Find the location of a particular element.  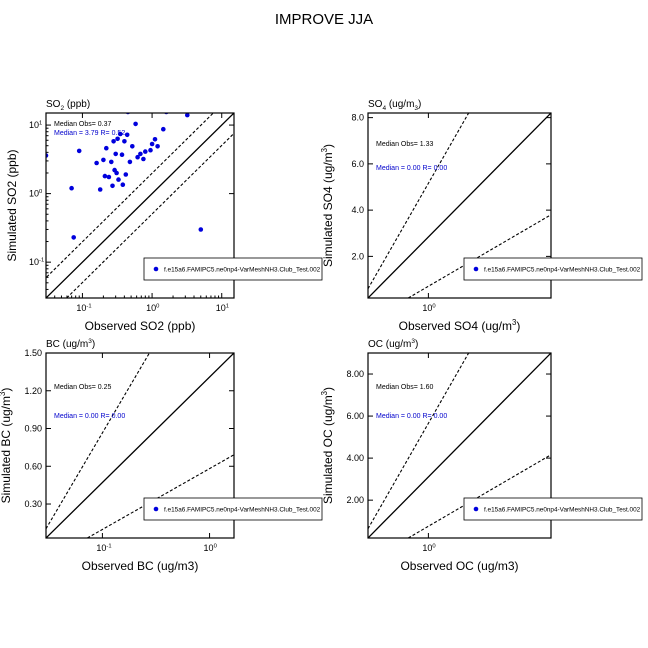

so4-one-to-one-line is located at coordinates (459, 205).